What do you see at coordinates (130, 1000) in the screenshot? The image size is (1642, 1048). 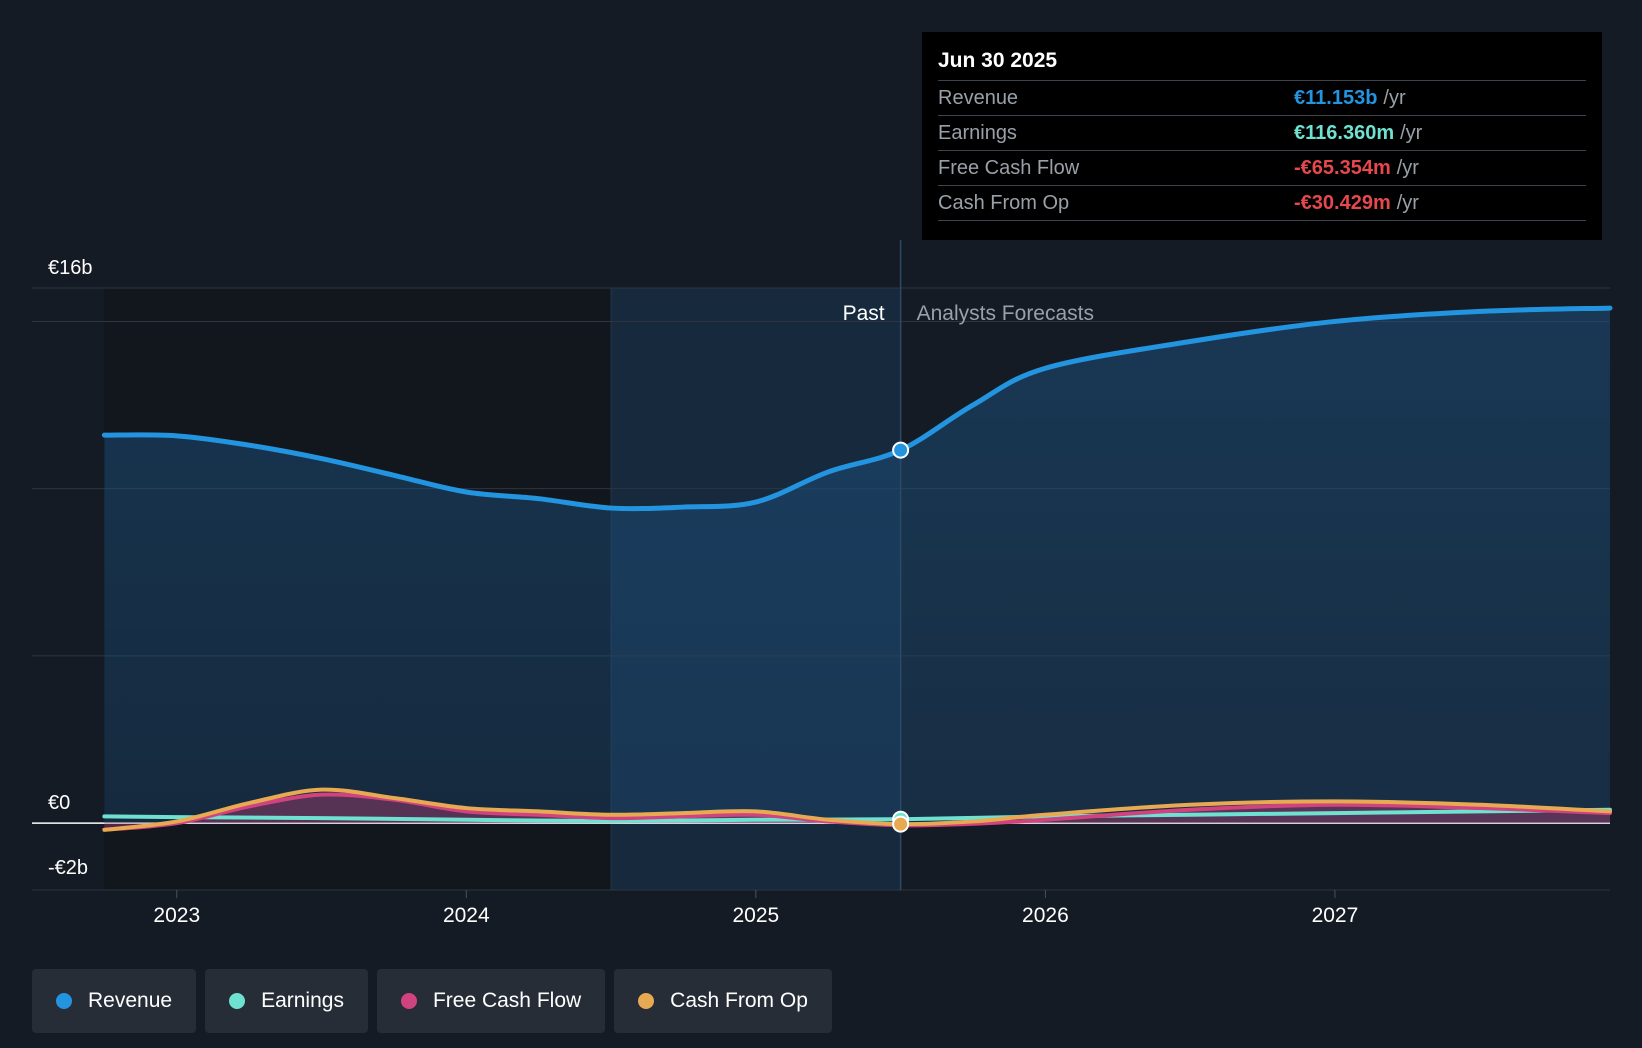 I see `legend-label: Revenue` at bounding box center [130, 1000].